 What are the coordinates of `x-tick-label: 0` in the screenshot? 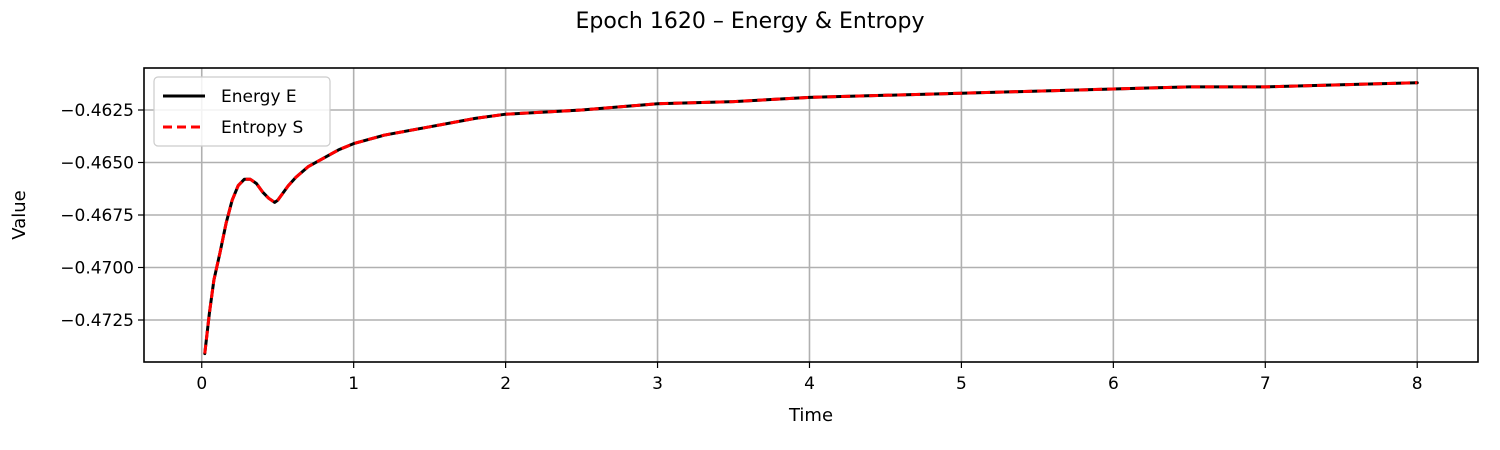 It's located at (201, 384).